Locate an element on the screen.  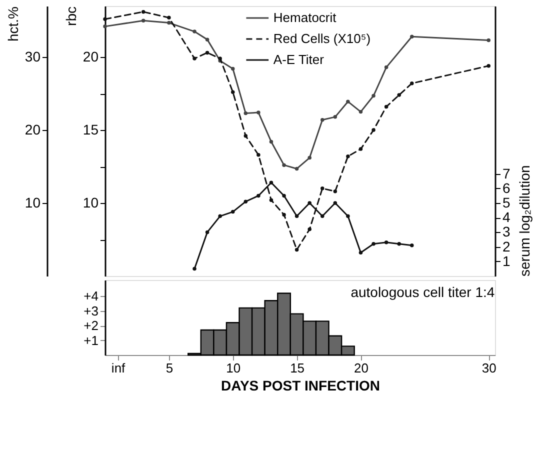
y3-tick-label: 3 is located at coordinates (506, 232).